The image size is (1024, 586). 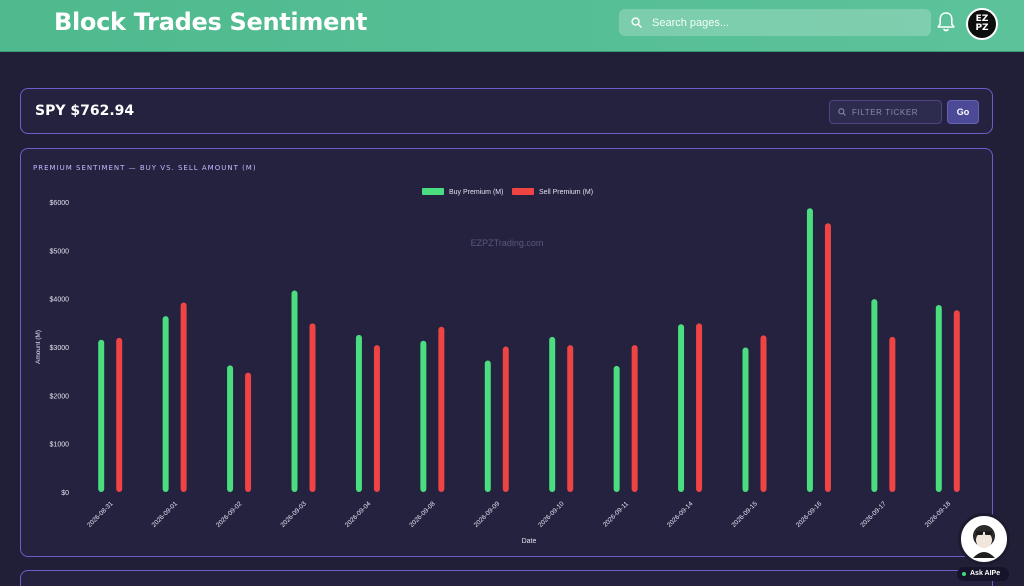 What do you see at coordinates (211, 22) in the screenshot?
I see `page-title: Block Trades Sentiment` at bounding box center [211, 22].